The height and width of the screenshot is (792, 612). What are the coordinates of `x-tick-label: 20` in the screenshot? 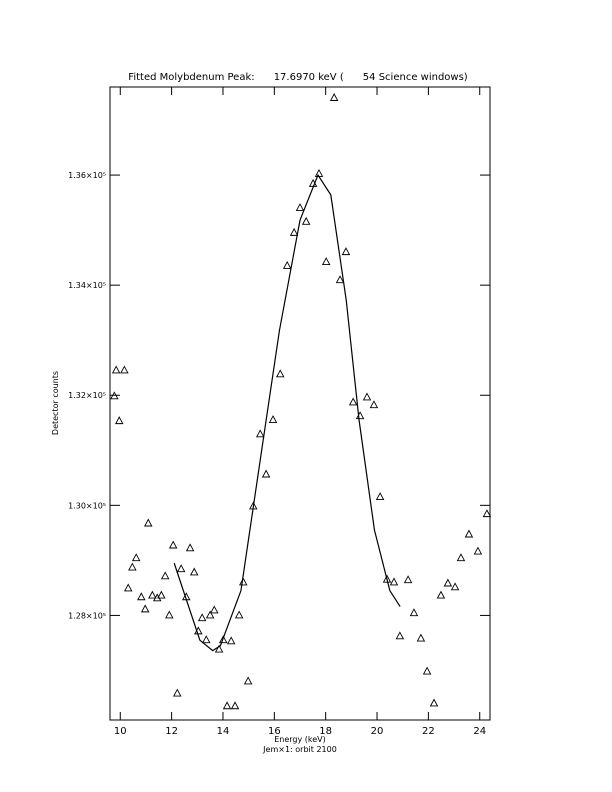 It's located at (377, 731).